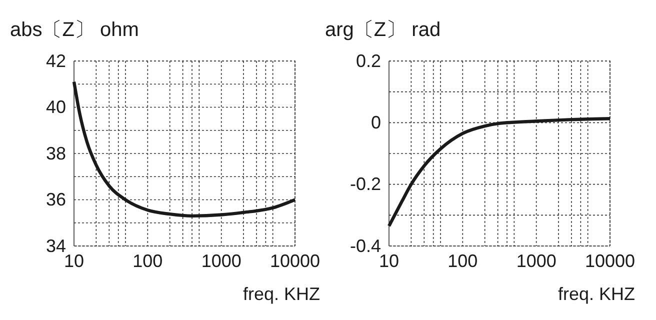  What do you see at coordinates (56, 200) in the screenshot?
I see `y-tick-label: 36` at bounding box center [56, 200].